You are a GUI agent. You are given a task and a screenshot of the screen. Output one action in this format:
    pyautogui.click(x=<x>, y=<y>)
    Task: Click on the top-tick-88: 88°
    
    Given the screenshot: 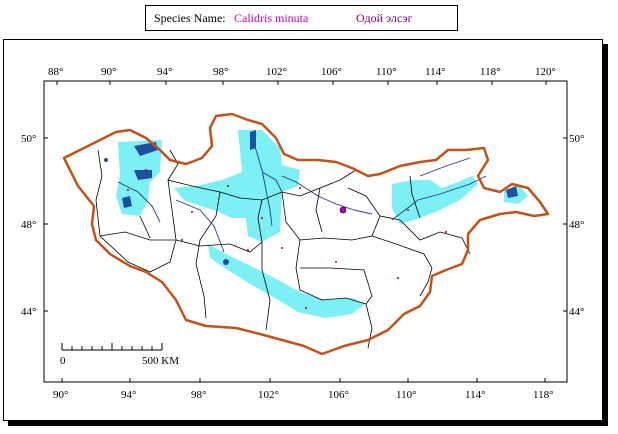 What is the action you would take?
    pyautogui.click(x=55, y=72)
    